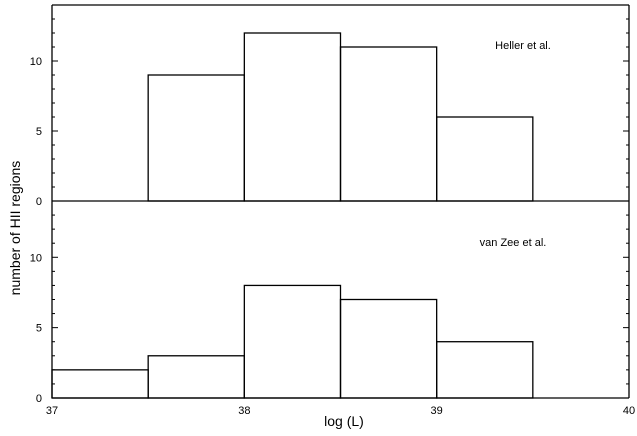 The height and width of the screenshot is (436, 637). Describe the element at coordinates (437, 411) in the screenshot. I see `x-tick-label: 39` at that location.